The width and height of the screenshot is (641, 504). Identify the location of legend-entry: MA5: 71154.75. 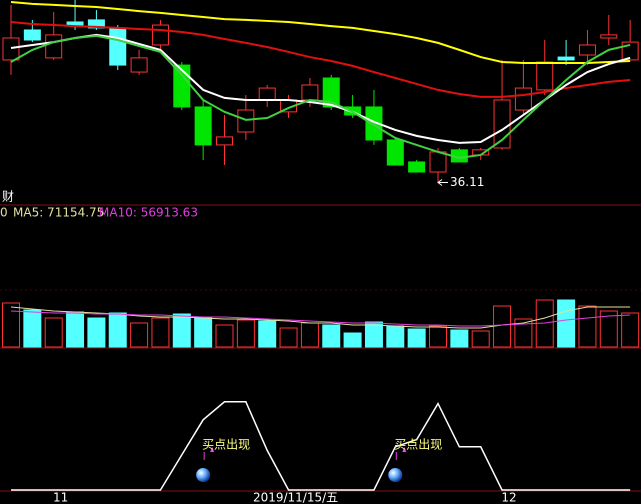
(58, 213).